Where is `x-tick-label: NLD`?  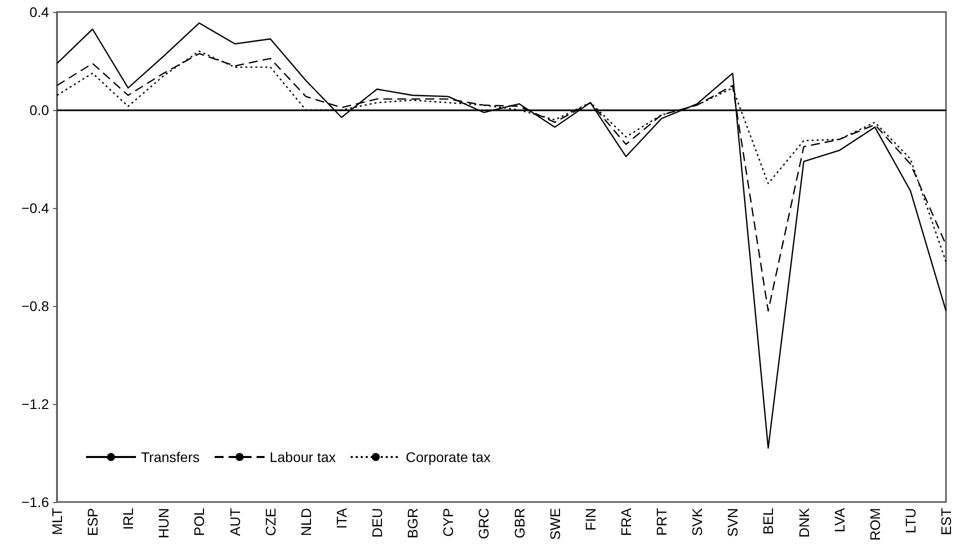 x-tick-label: NLD is located at coordinates (306, 522).